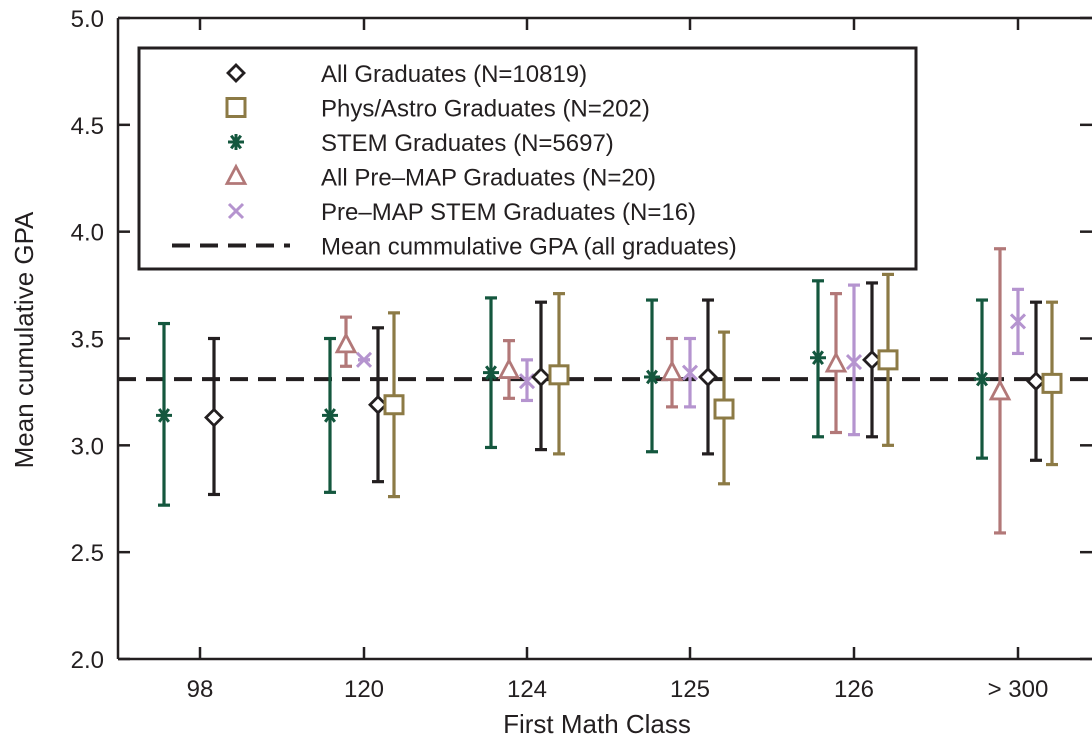  Describe the element at coordinates (485, 109) in the screenshot. I see `legend-label: Phys/Astro Graduates (N=202)` at that location.